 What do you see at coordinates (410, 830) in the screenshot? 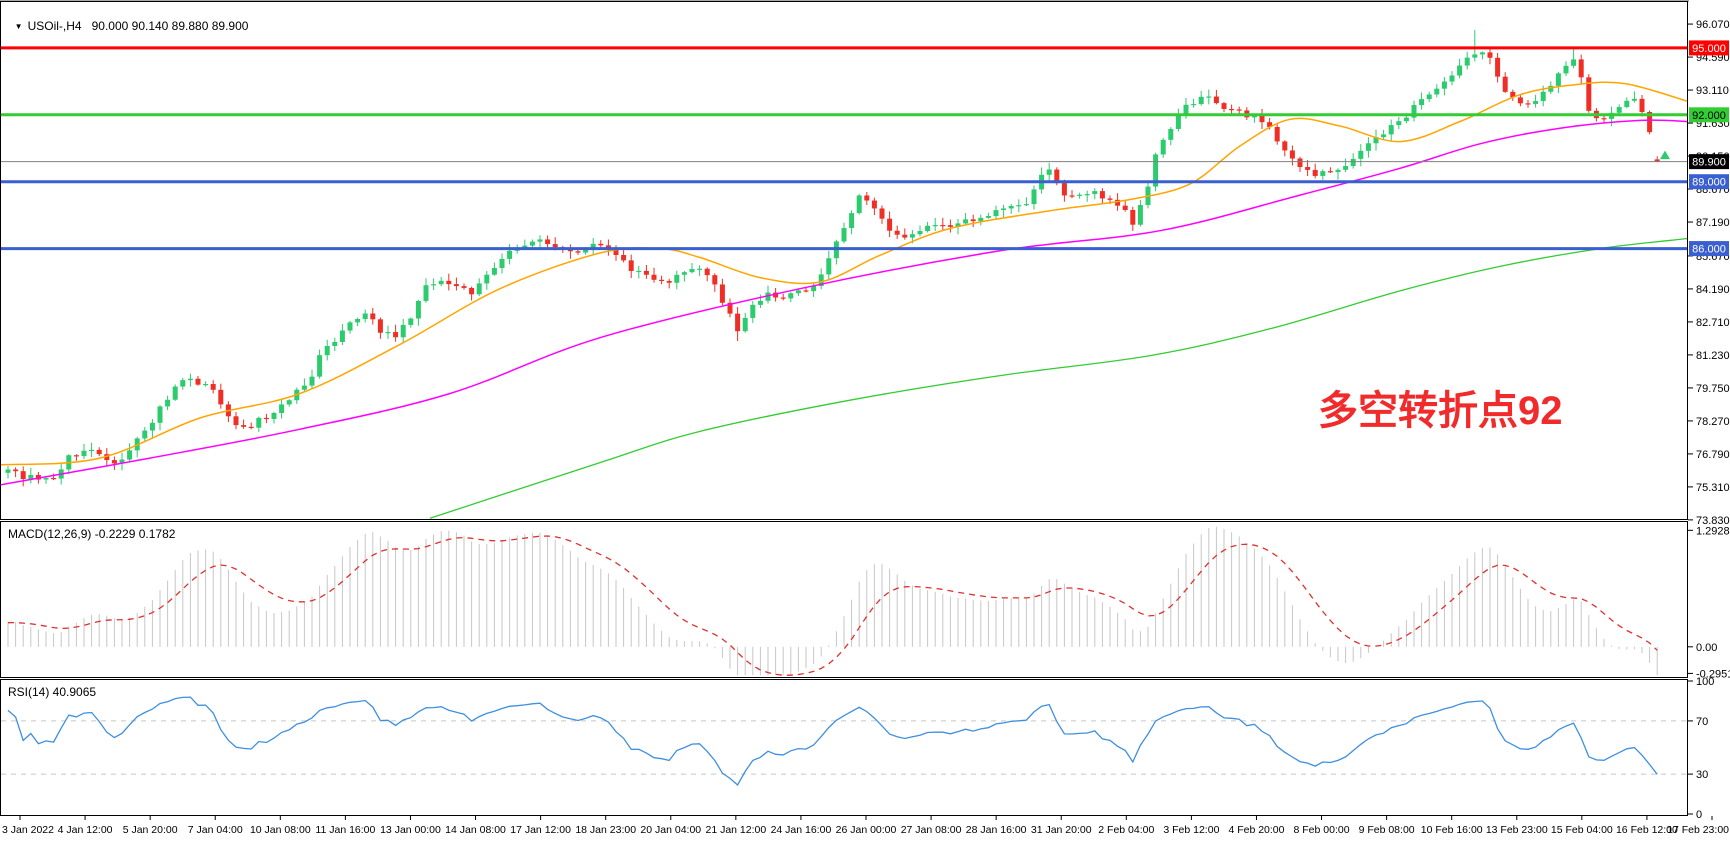
I see `time-axis-label: 13 Jan 00:00` at bounding box center [410, 830].